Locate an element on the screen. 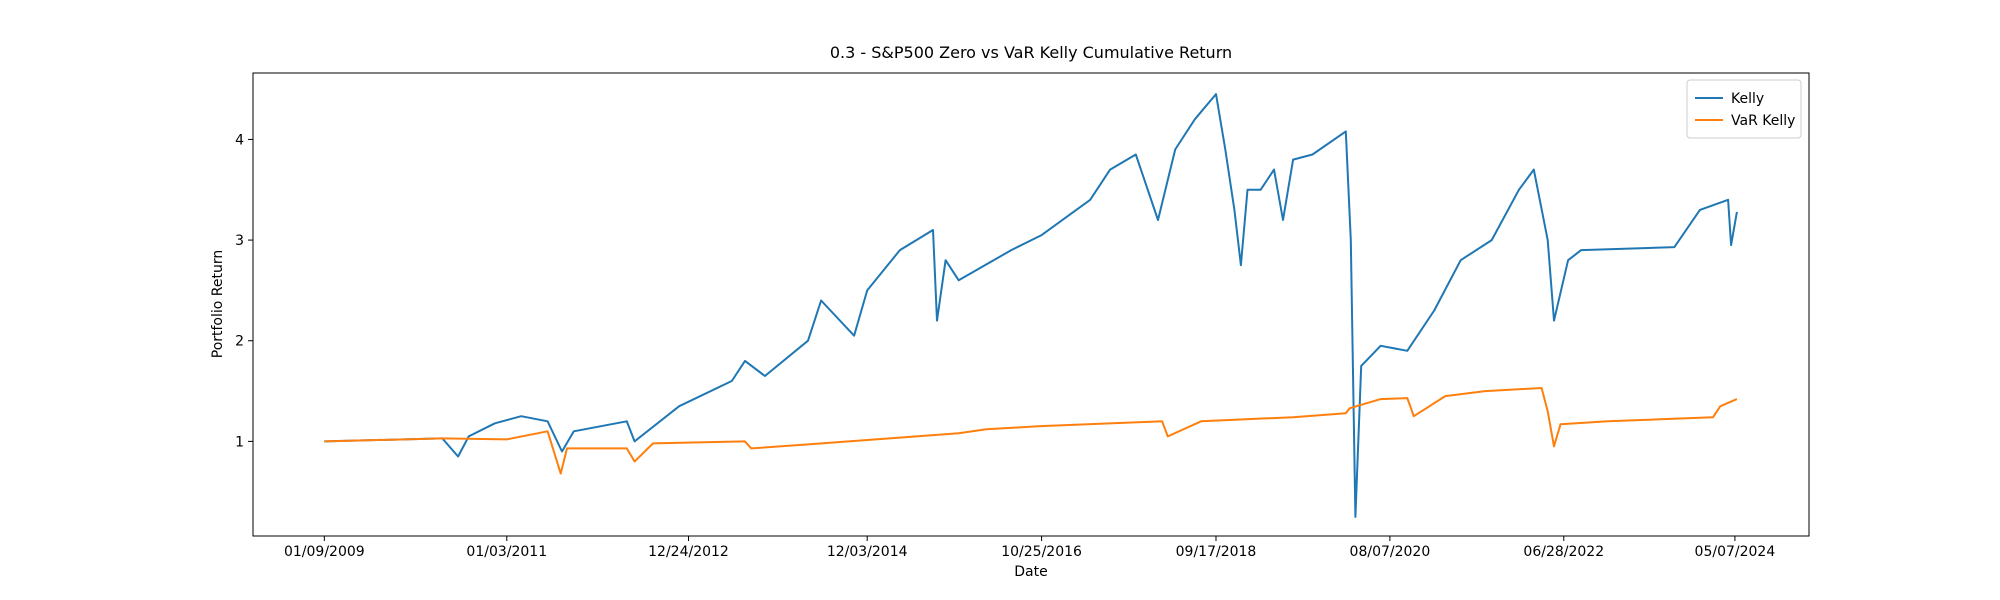 Image resolution: width=2000 pixels, height=600 pixels. x-tick-label: 01/03/2011 is located at coordinates (506, 552).